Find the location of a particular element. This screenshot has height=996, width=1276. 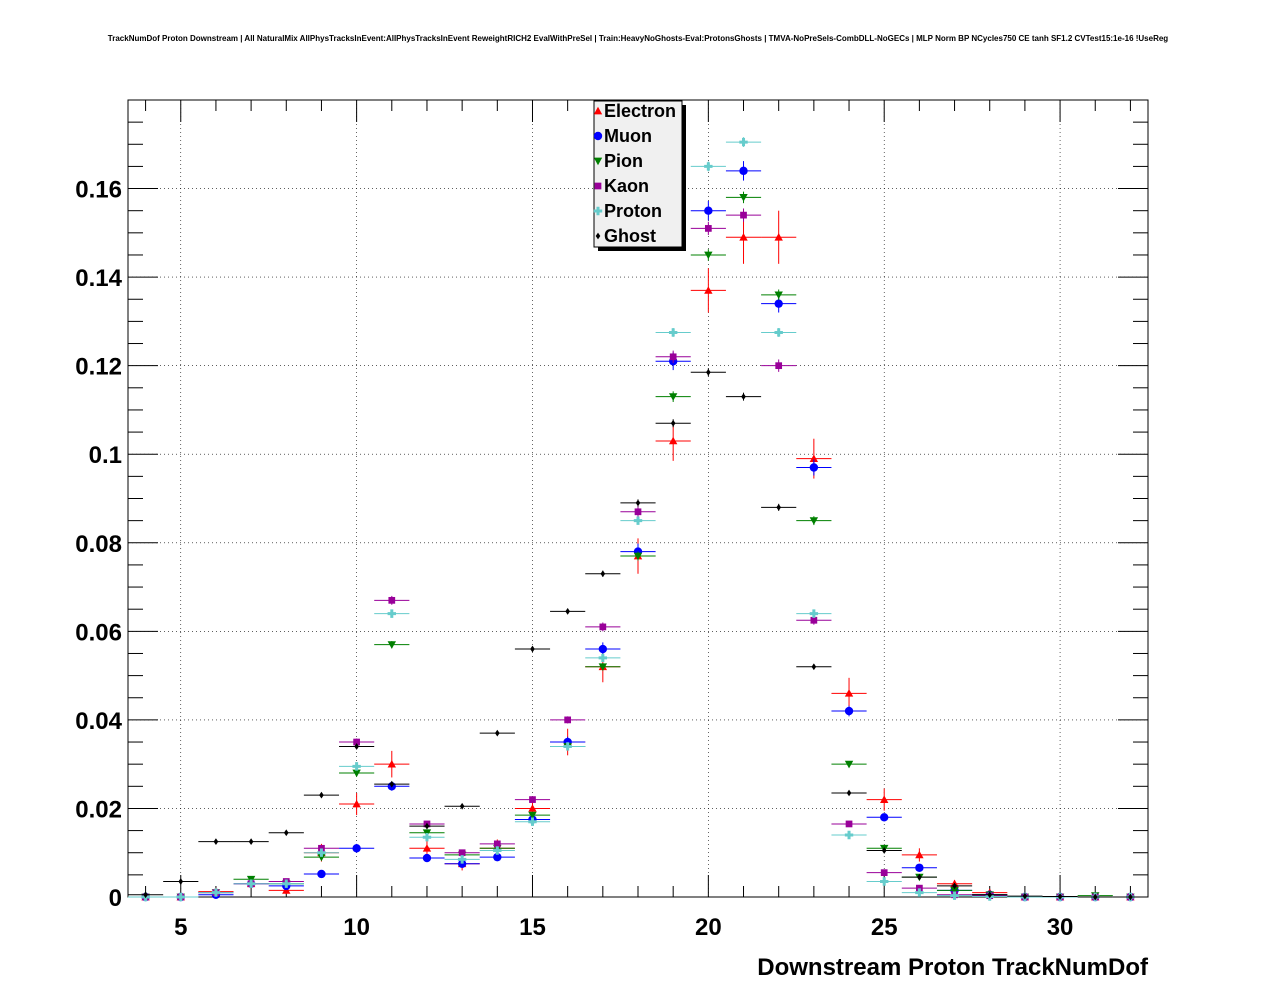

x-tick-label: 20 is located at coordinates (708, 927).